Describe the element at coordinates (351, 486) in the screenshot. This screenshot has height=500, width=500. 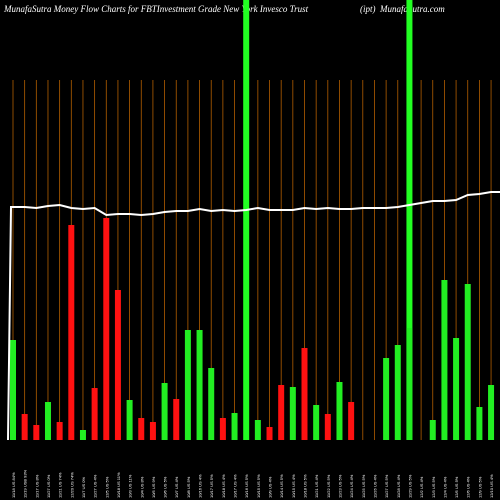
I see `x-tick-label: 11/24 US 4%` at that location.